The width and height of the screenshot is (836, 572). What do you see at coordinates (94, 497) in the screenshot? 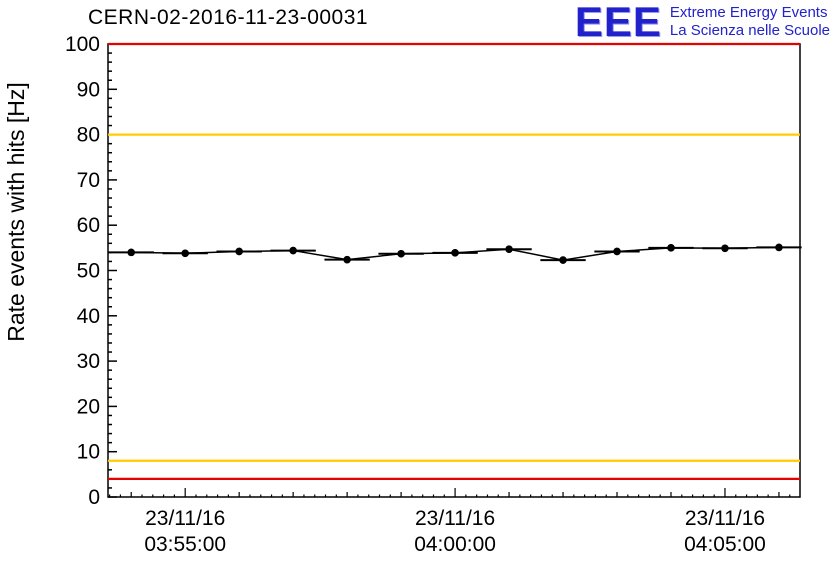
I see `y-tick-label: 0` at bounding box center [94, 497].